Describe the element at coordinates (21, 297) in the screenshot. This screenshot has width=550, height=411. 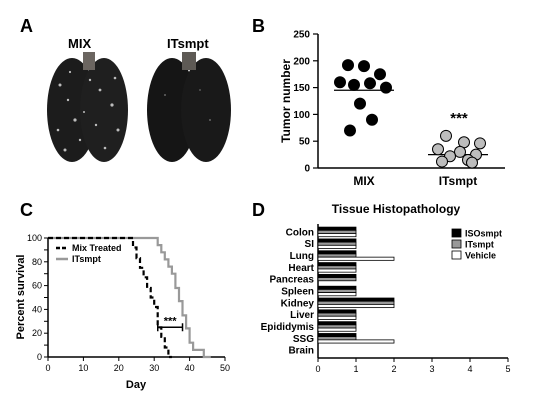
I see `panel-c-y-axis-label: Percent survival` at that location.